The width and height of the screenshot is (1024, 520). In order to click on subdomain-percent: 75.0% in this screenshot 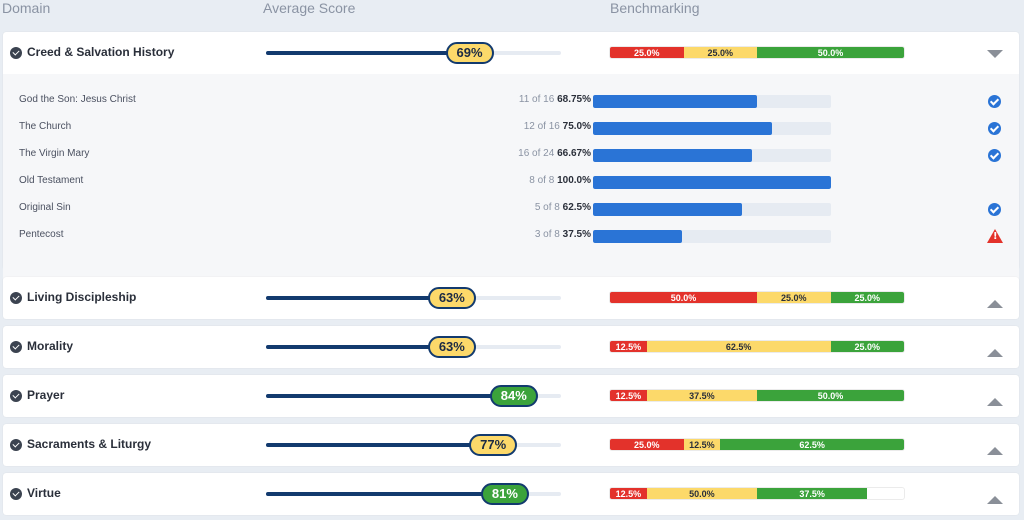, I will do `click(576, 126)`.